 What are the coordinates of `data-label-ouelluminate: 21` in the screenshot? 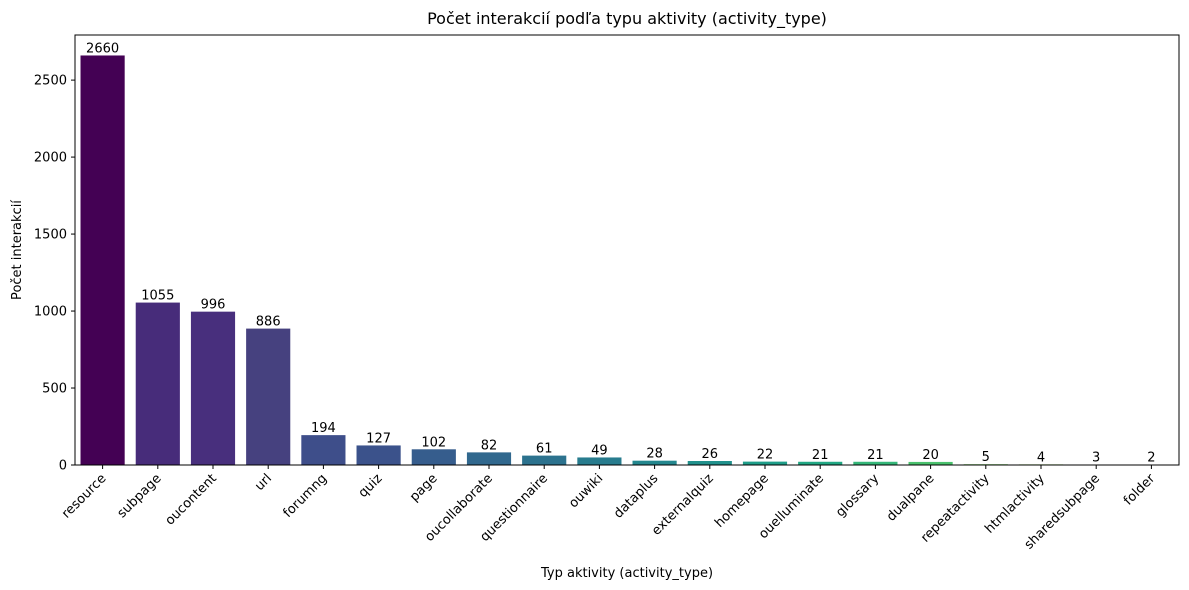 It's located at (820, 455).